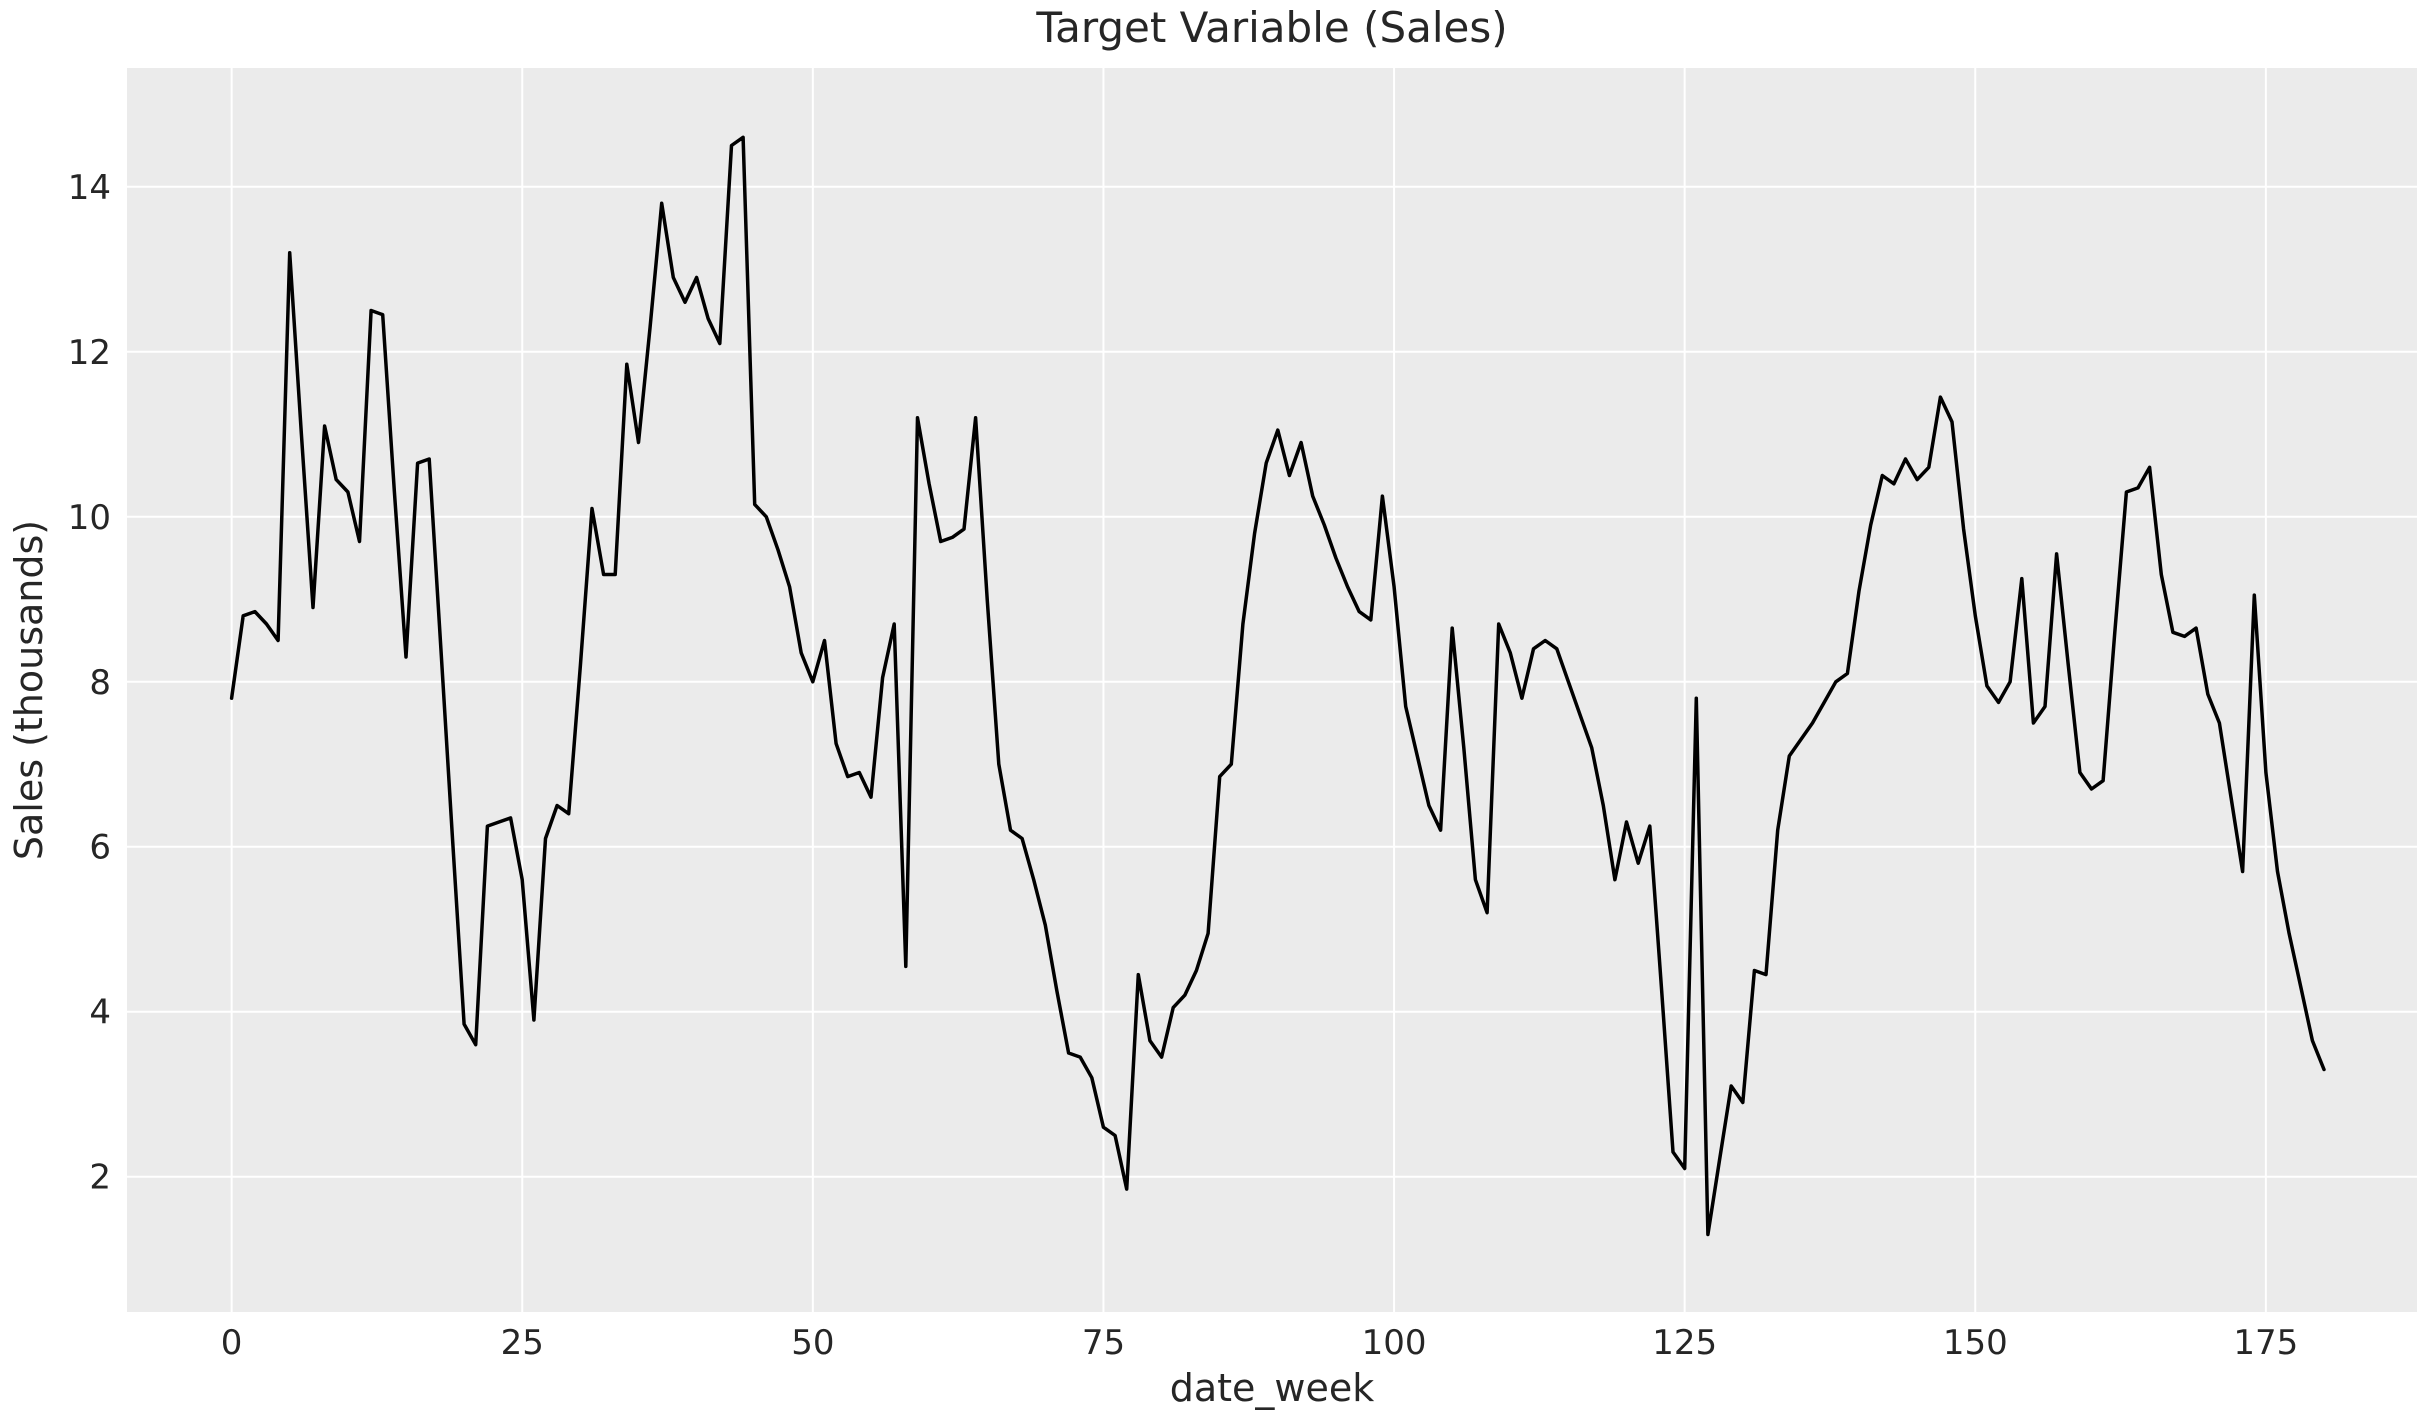 The width and height of the screenshot is (2423, 1423). Describe the element at coordinates (100, 683) in the screenshot. I see `y-tick-8: 8` at that location.